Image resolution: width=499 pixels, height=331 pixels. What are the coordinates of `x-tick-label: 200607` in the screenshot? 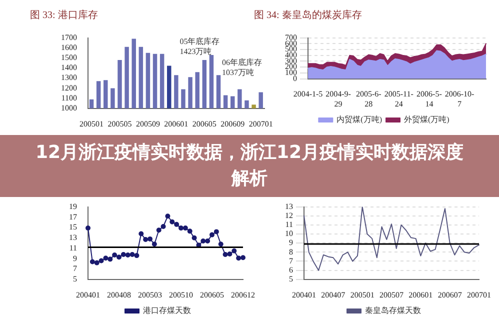 It's located at (450, 295).